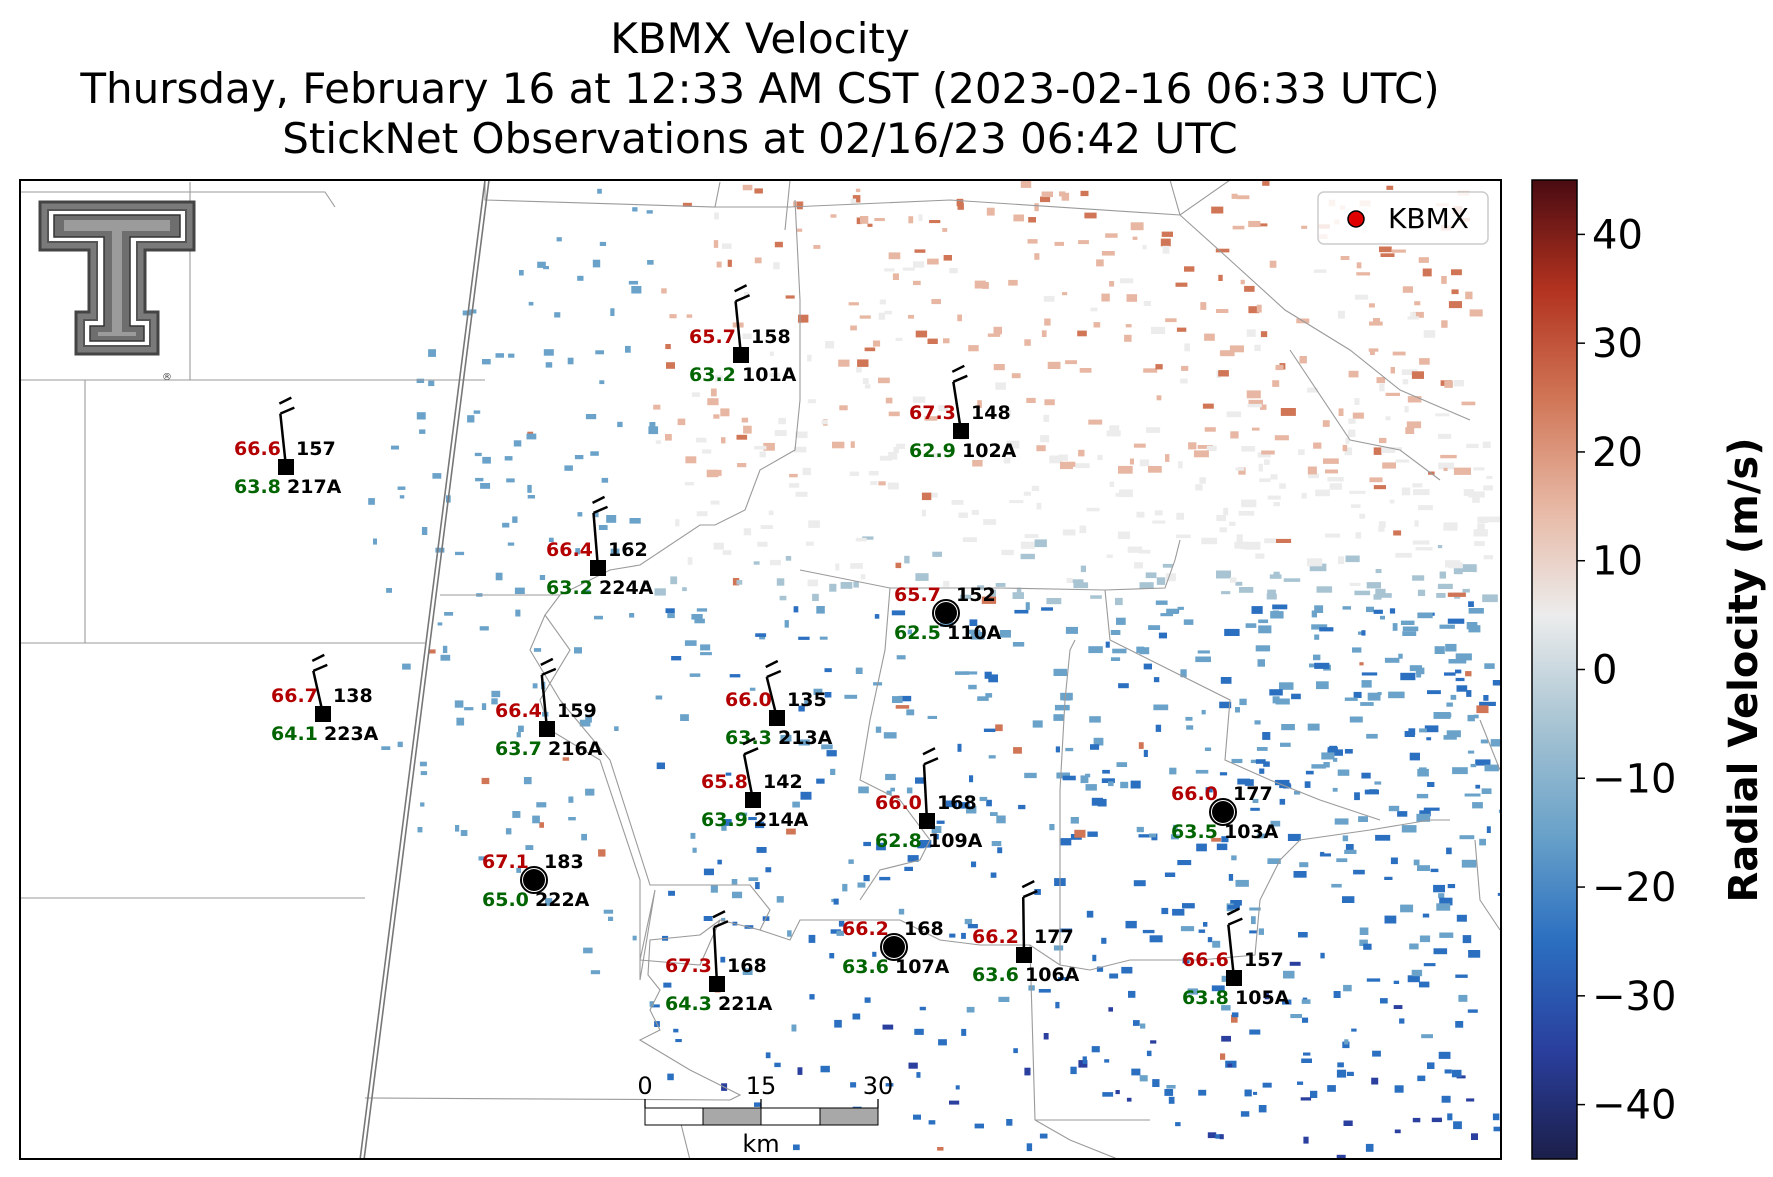 The height and width of the screenshot is (1177, 1773). I want to click on scale-tick-30: 30, so click(878, 1086).